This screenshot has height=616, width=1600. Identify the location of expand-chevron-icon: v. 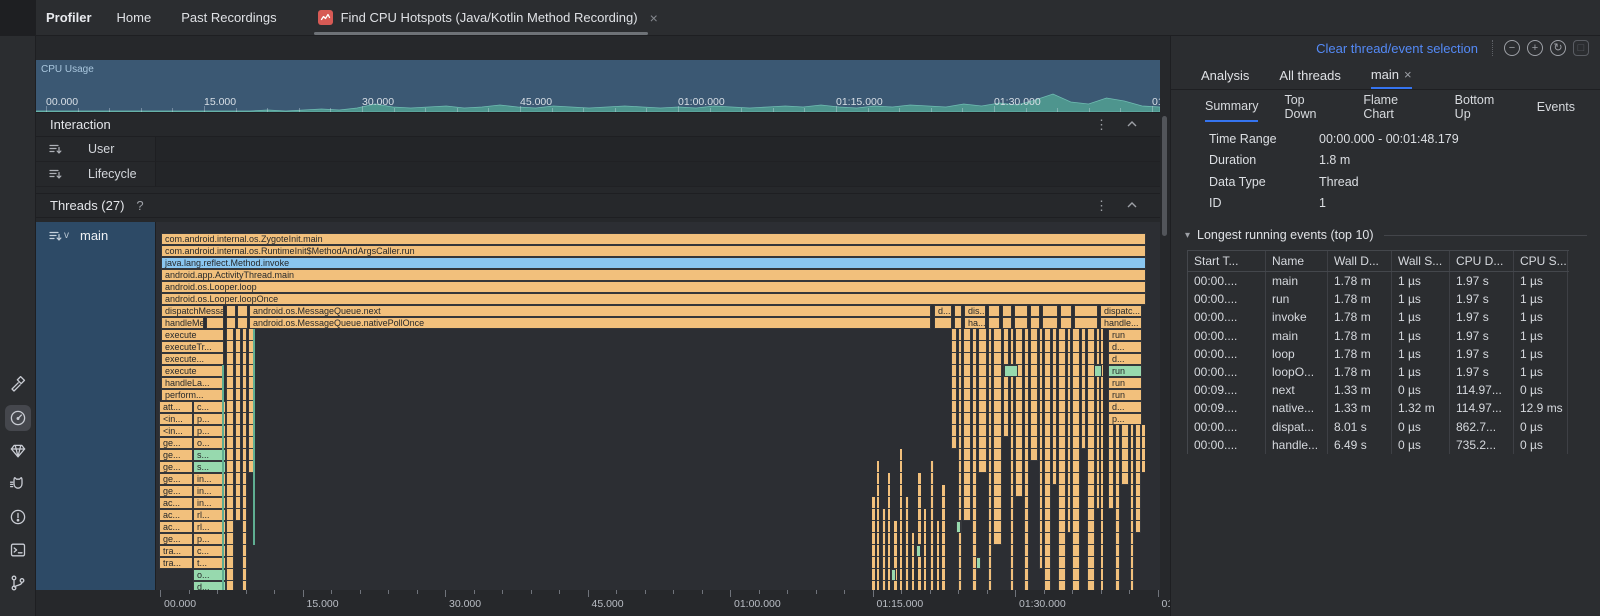
(66, 235).